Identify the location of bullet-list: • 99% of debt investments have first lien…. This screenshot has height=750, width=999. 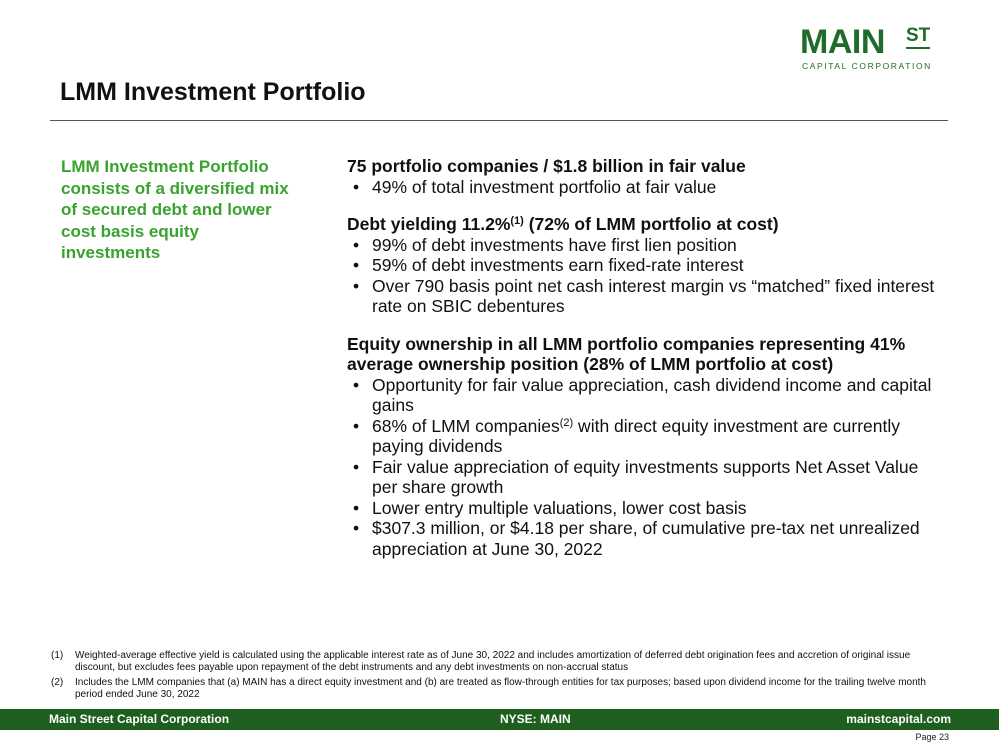
(647, 276).